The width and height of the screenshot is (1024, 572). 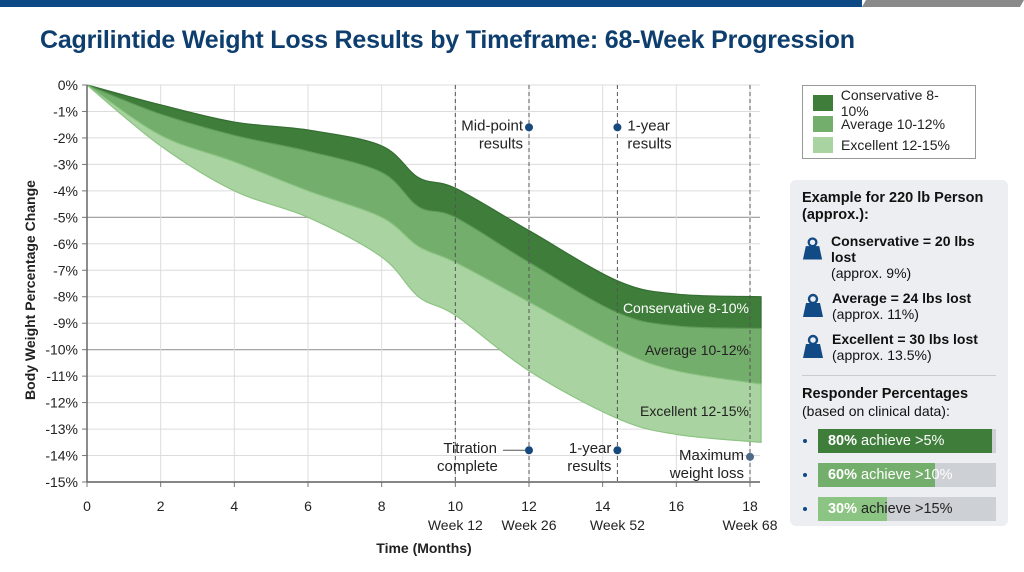 What do you see at coordinates (706, 473) in the screenshot?
I see `annotation-label: weight loss` at bounding box center [706, 473].